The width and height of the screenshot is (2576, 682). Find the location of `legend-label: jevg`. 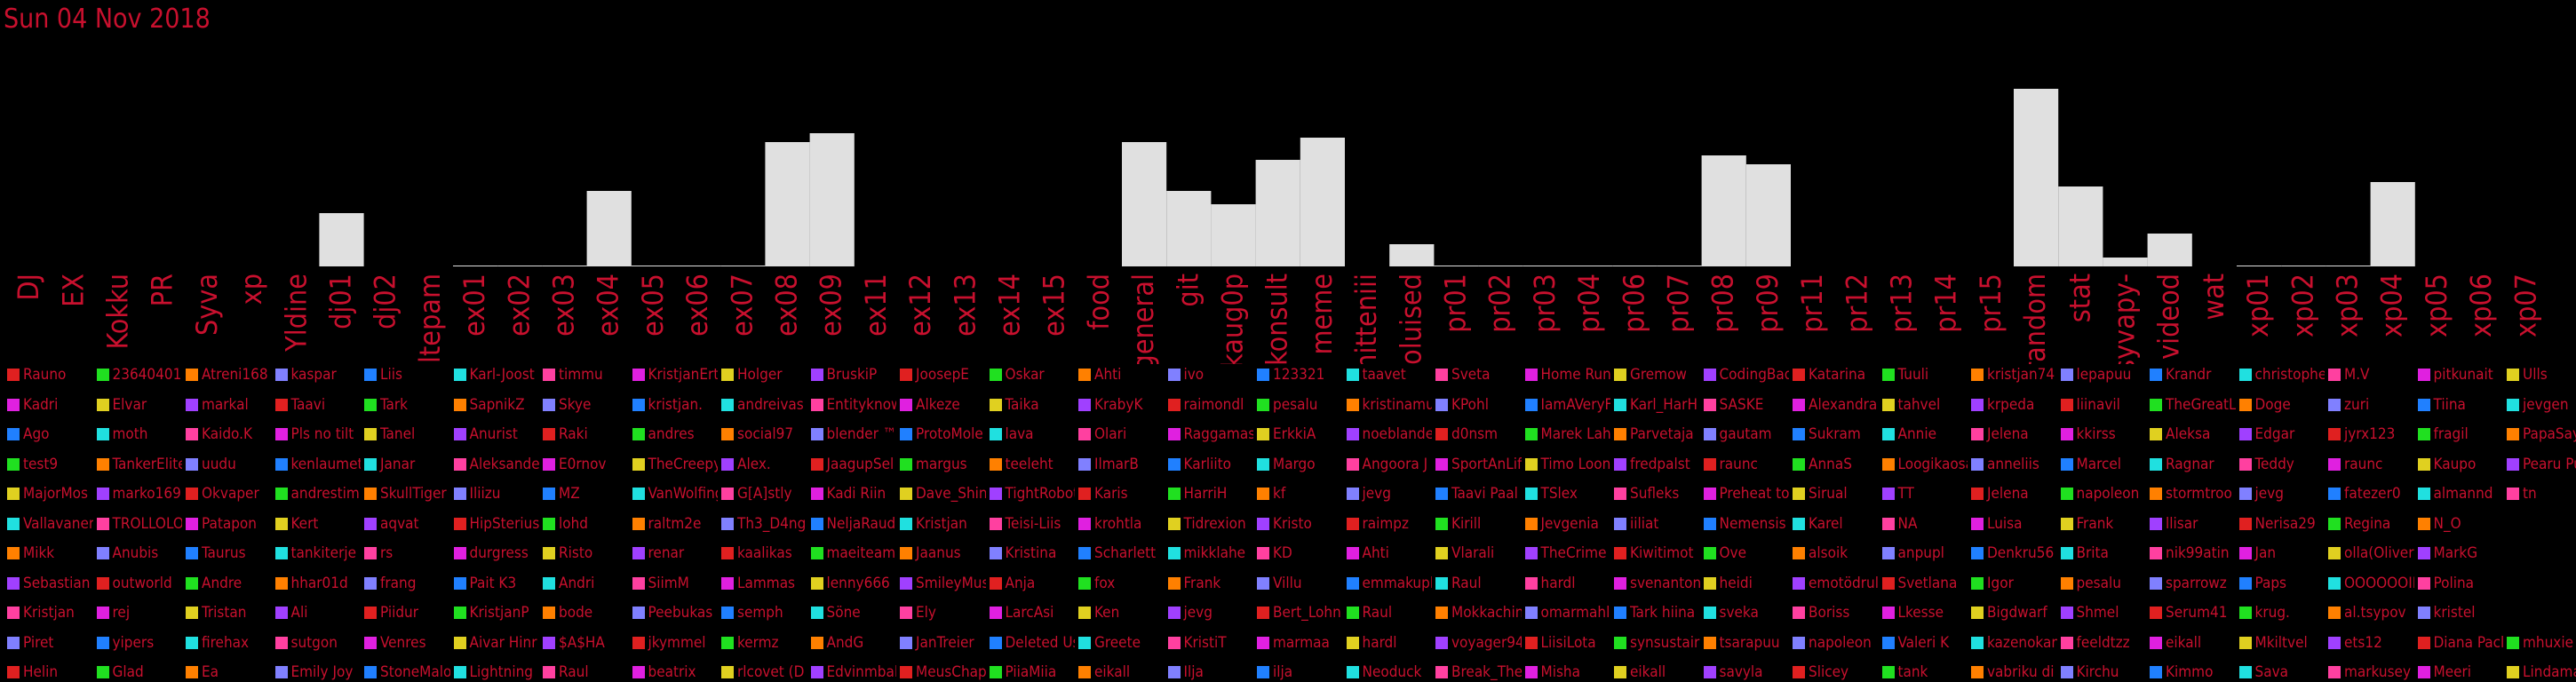

legend-label: jevg is located at coordinates (1376, 494).